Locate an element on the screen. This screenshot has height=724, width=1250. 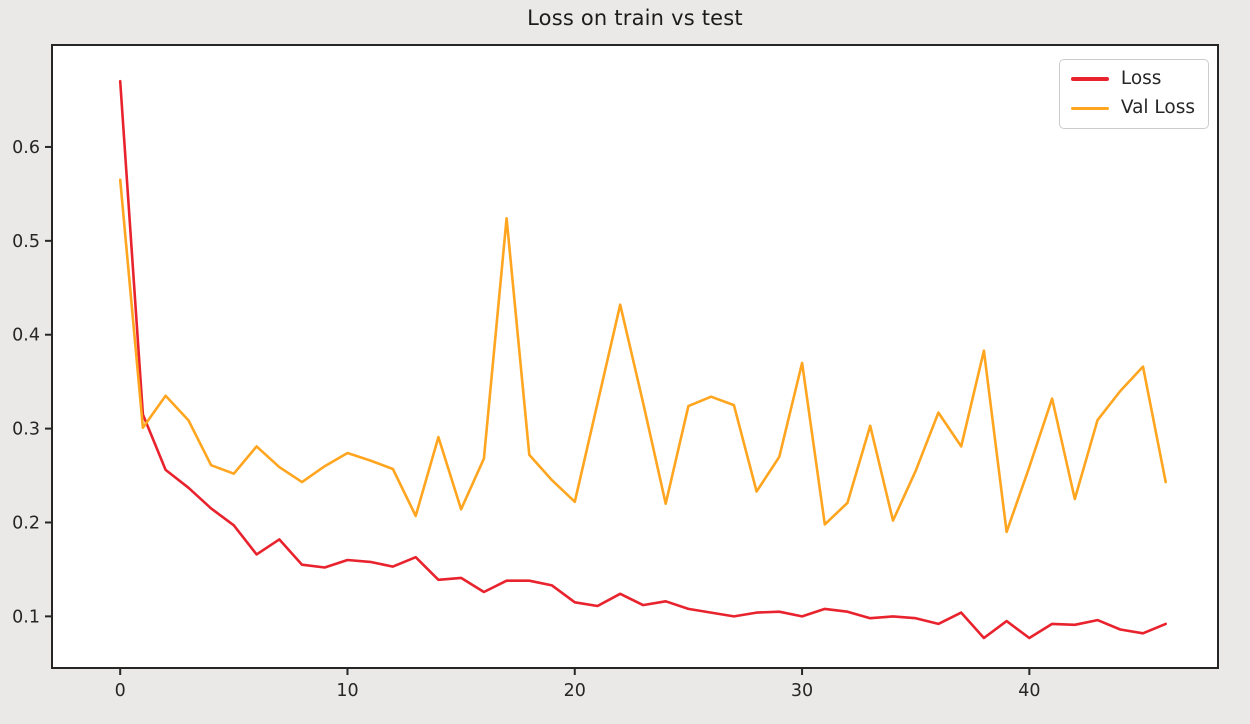
x-tick-label: 10 is located at coordinates (347, 691).